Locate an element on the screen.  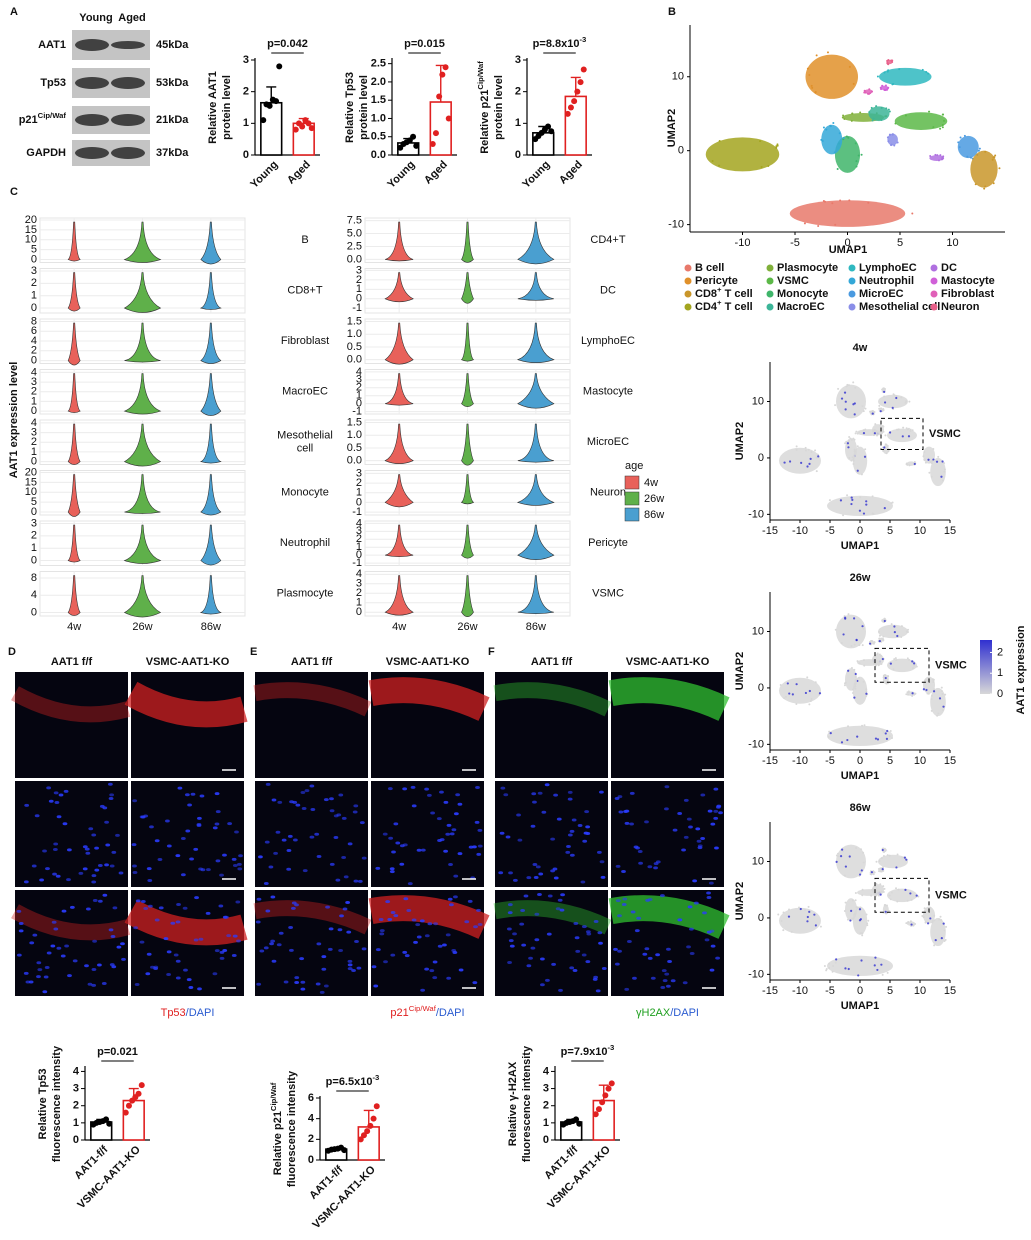
violin-row-label: Fibroblast is located at coordinates (305, 341).